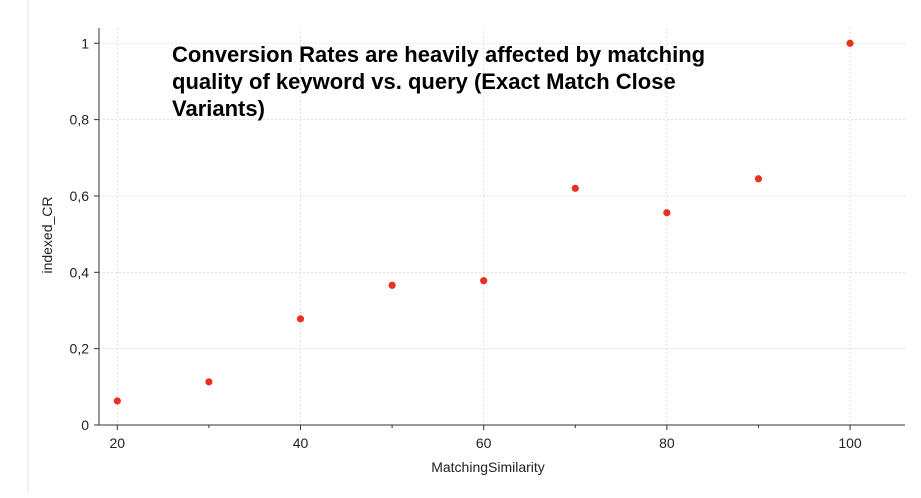 This screenshot has height=498, width=921. What do you see at coordinates (85, 43) in the screenshot?
I see `y-tick-label-5: 1` at bounding box center [85, 43].